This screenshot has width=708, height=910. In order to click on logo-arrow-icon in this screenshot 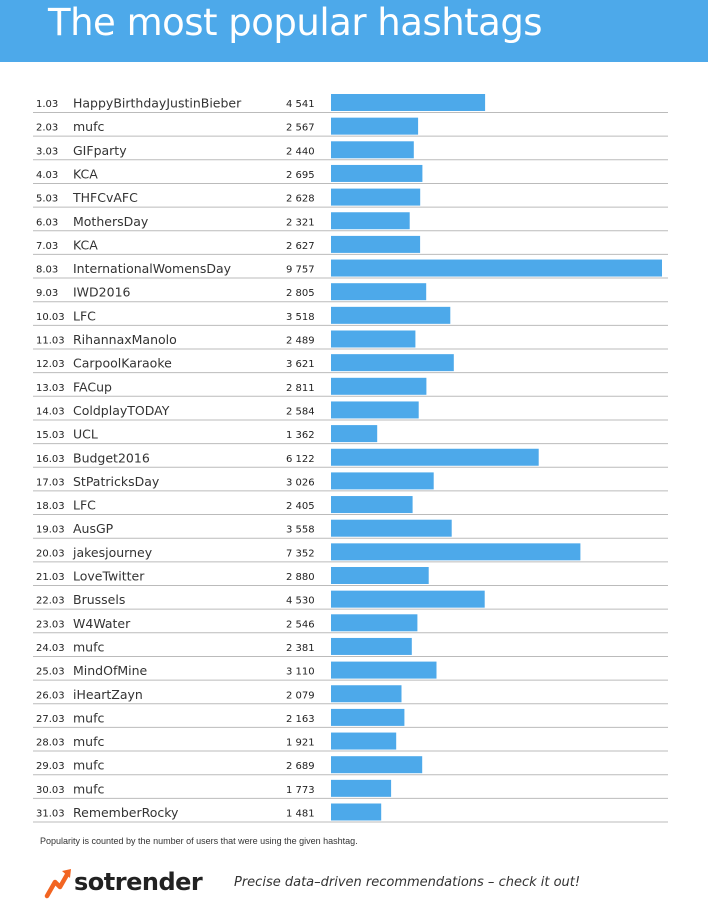, I will do `click(57, 884)`.